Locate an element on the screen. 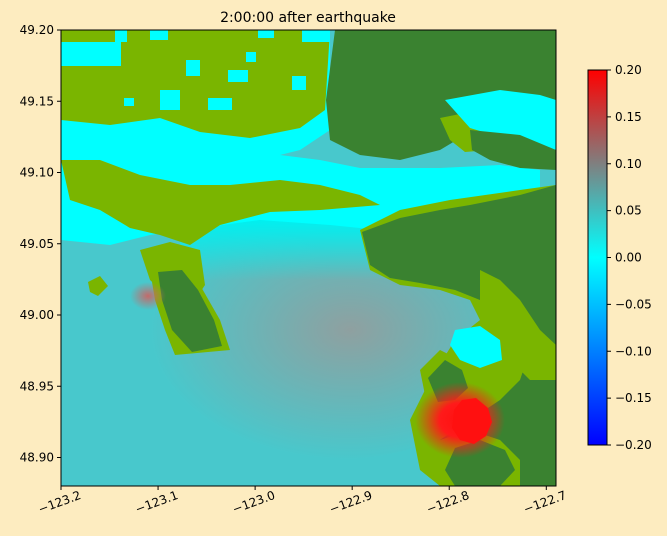 The image size is (667, 536). colorbar-tick-label: 0.10 is located at coordinates (628, 164).